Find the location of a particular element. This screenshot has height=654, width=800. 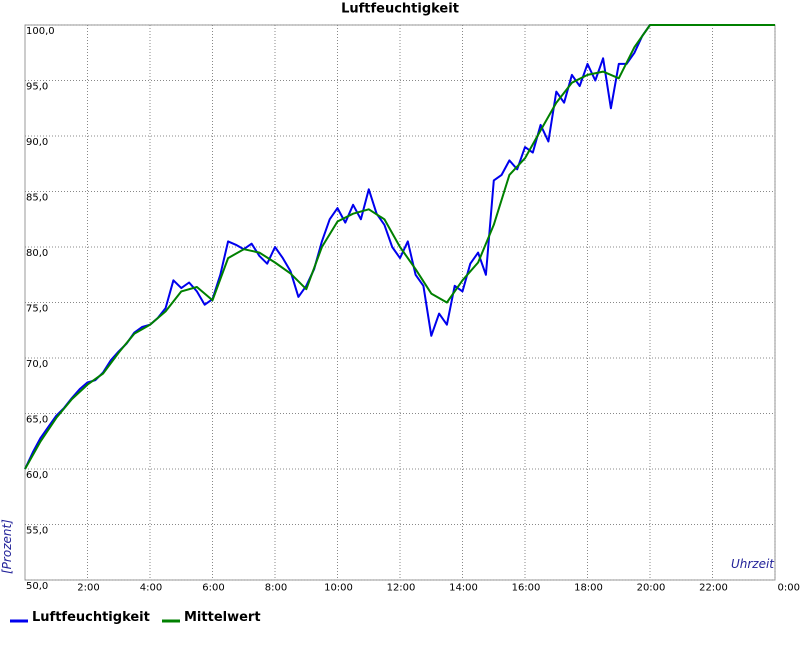

y-tick-label: 95,0 is located at coordinates (37, 87).